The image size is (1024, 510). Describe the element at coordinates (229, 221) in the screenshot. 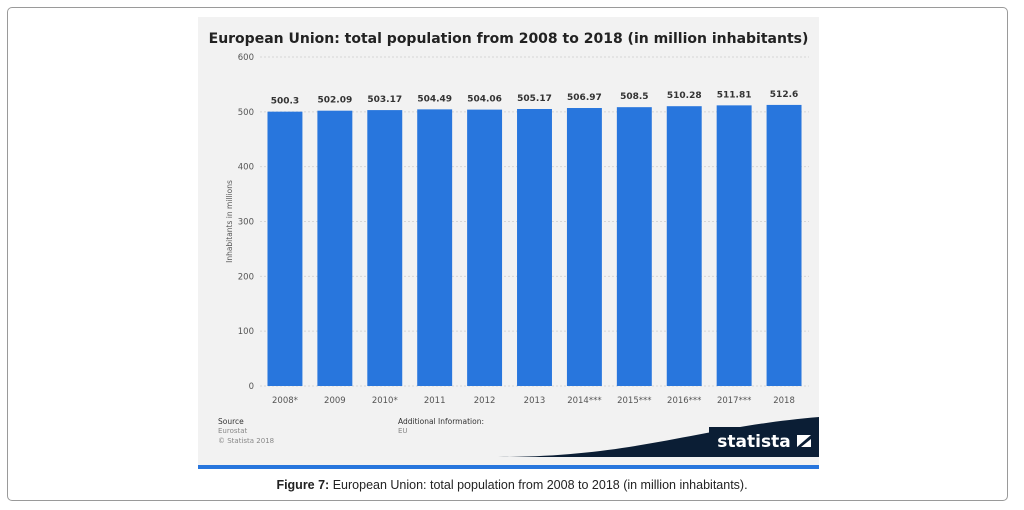

I see `y-axis-label: Inhabitants in millions` at that location.